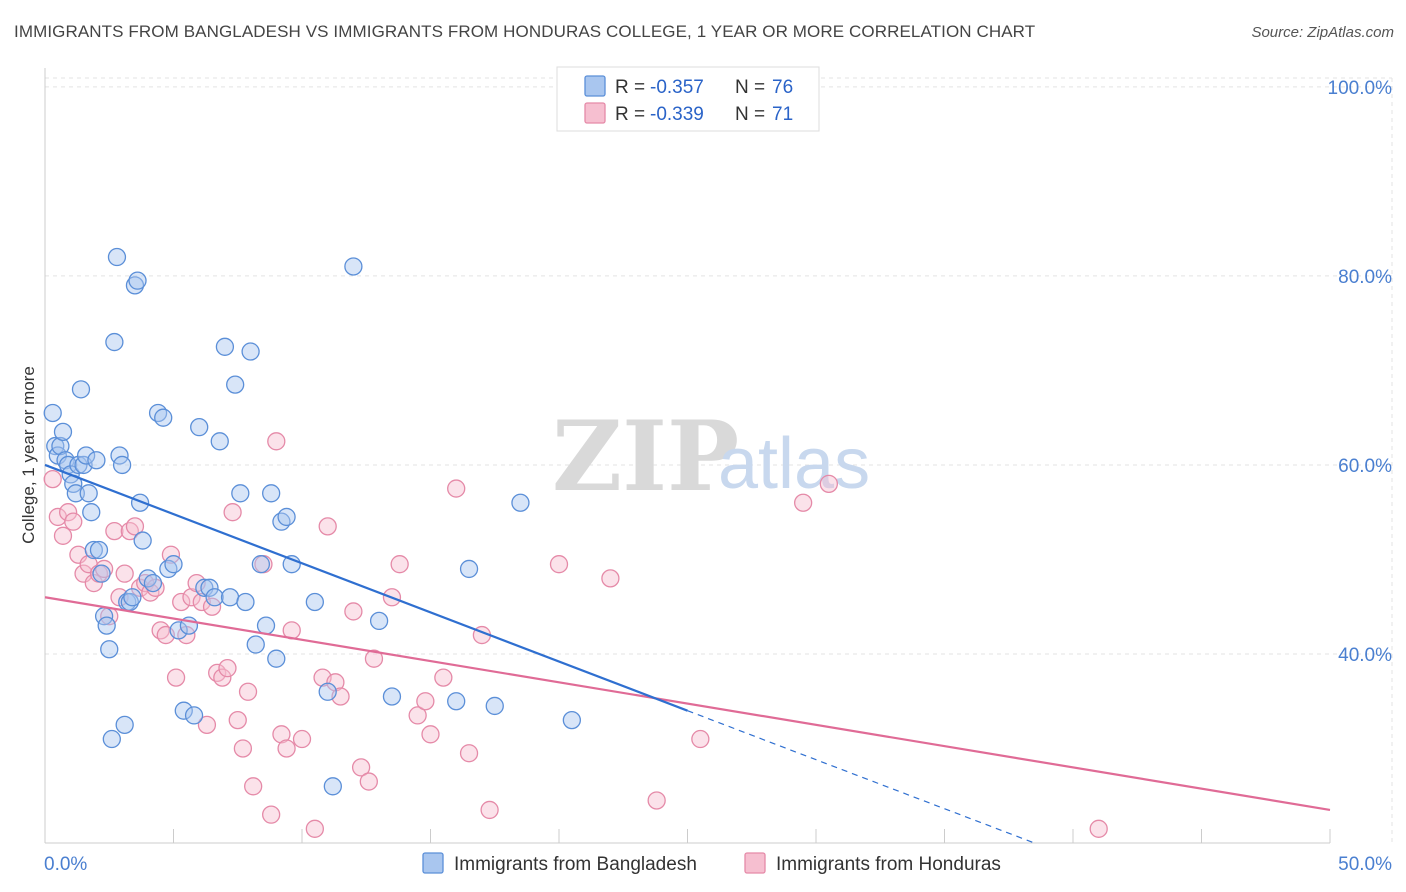 The image size is (1406, 892). I want to click on watermark: ZIP atlas, so click(711, 456).